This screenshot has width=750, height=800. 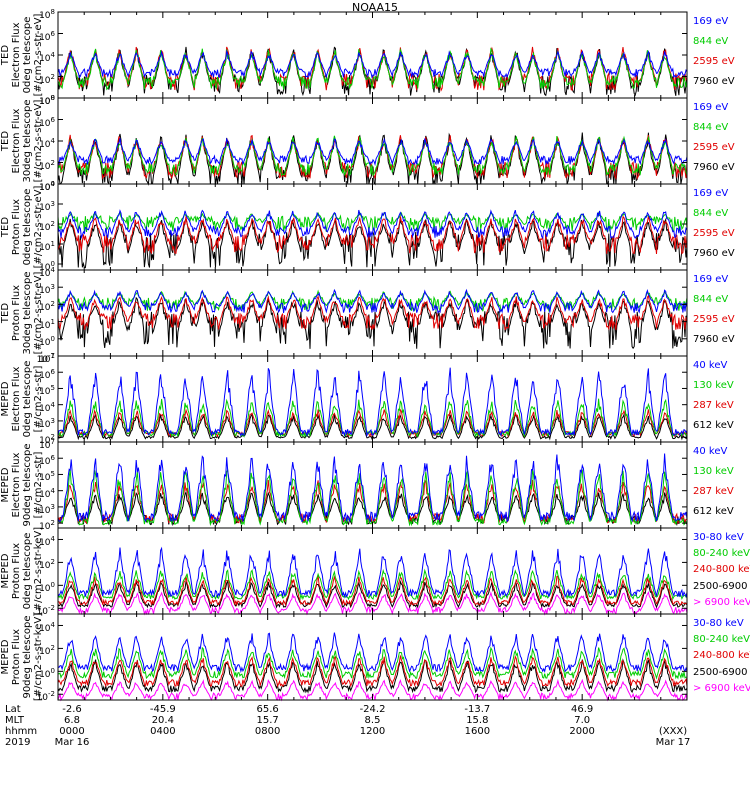 I want to click on y-tick-label: 10⁻¹, so click(x=45, y=358).